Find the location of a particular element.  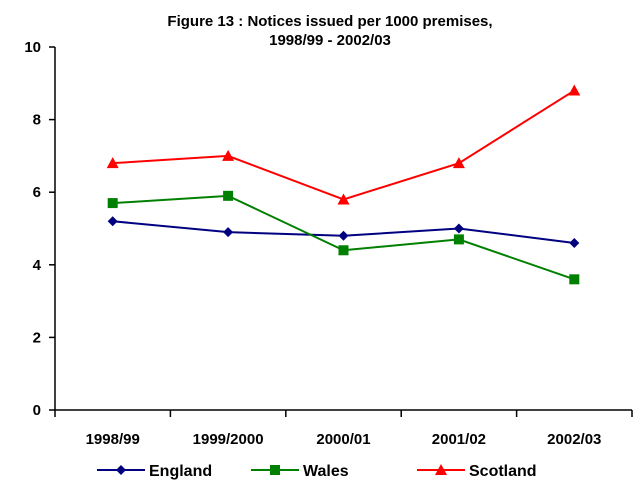

series-england is located at coordinates (343, 232).